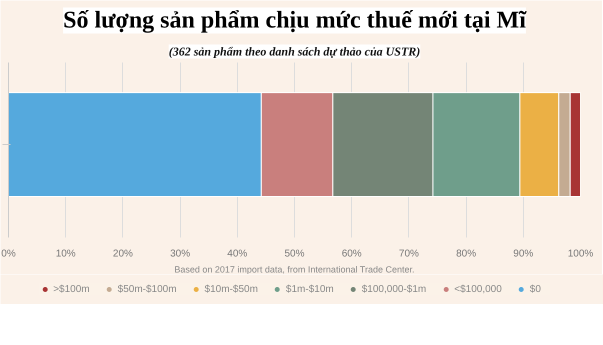  I want to click on x-tick-label: 30%, so click(180, 254).